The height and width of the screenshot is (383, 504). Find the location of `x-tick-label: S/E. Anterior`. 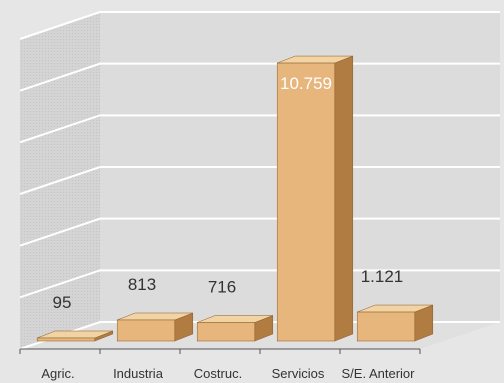

x-tick-label: S/E. Anterior is located at coordinates (379, 373).